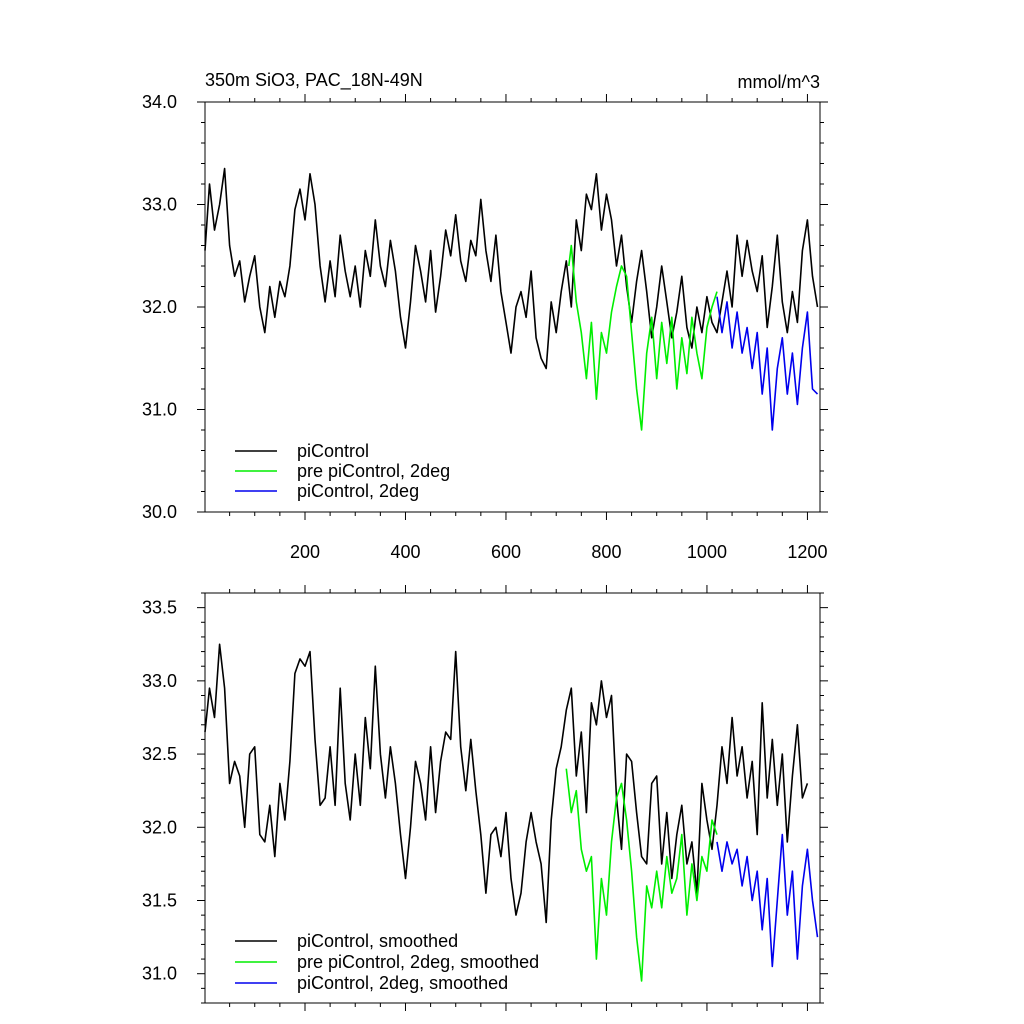  What do you see at coordinates (707, 552) in the screenshot?
I see `x-tick-label: 1000` at bounding box center [707, 552].